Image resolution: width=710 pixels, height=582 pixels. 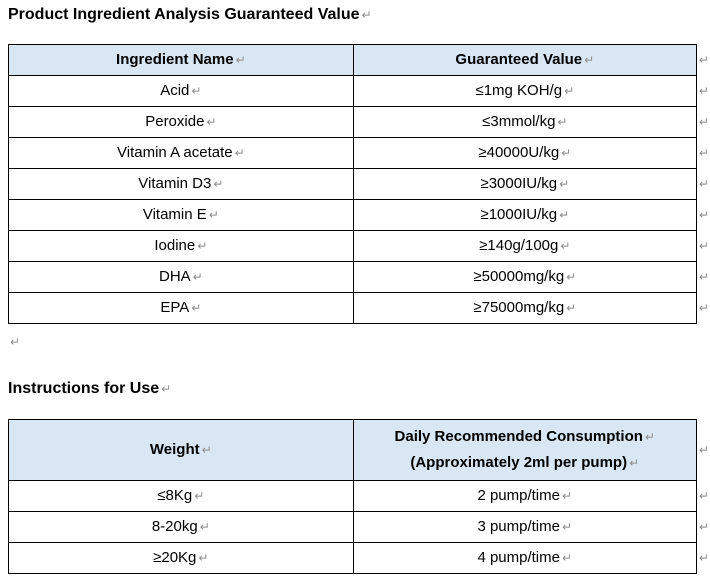 I want to click on guaranteed-value-cell: ≥75000mg/kg ↵, so click(x=524, y=308).